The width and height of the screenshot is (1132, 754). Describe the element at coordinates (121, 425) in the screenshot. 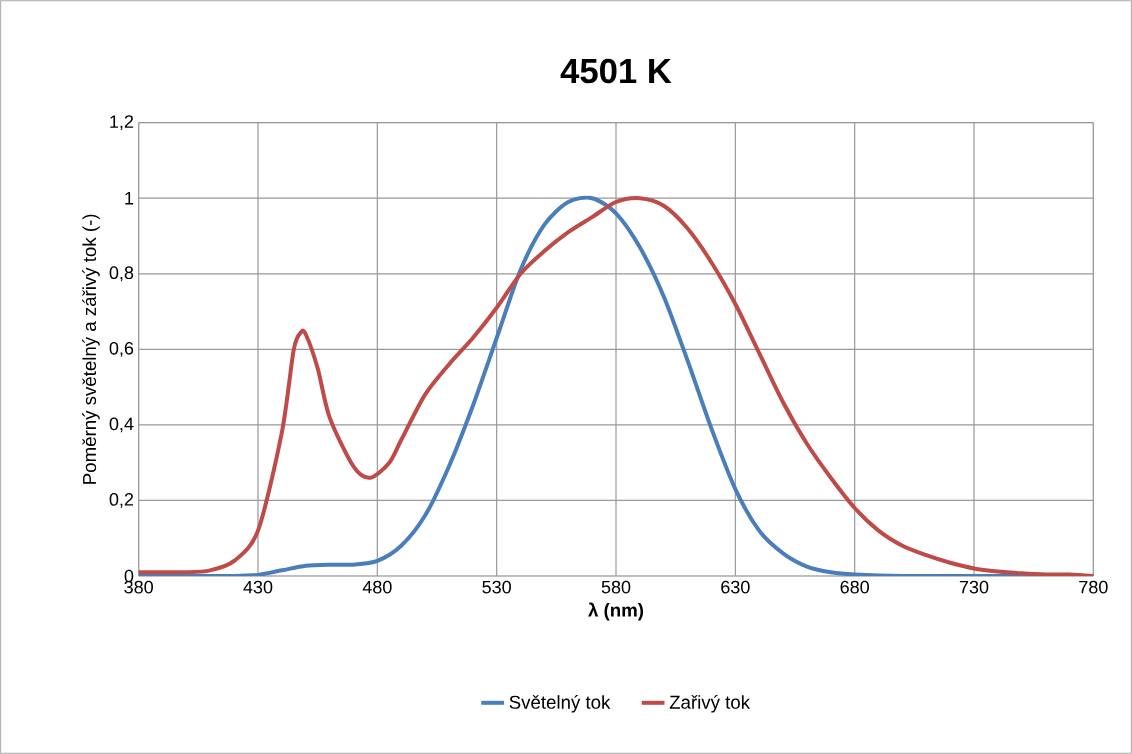

I see `y-tick-label: 0,4` at that location.